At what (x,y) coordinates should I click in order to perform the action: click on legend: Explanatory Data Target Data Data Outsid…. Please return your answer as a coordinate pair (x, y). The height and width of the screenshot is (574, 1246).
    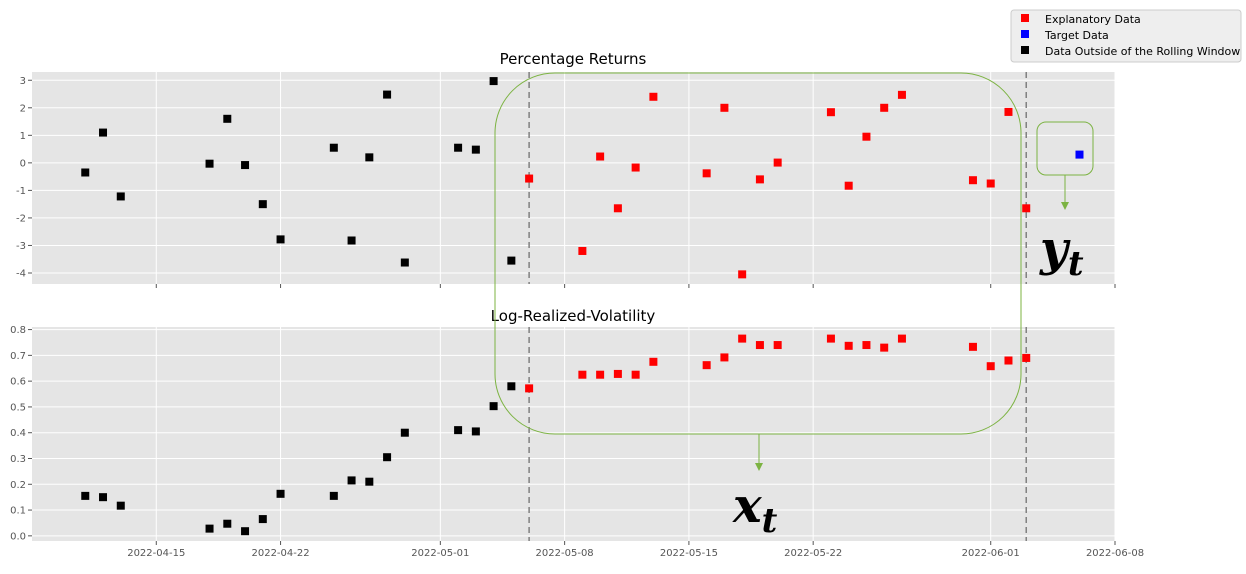
    Looking at the image, I should click on (1126, 36).